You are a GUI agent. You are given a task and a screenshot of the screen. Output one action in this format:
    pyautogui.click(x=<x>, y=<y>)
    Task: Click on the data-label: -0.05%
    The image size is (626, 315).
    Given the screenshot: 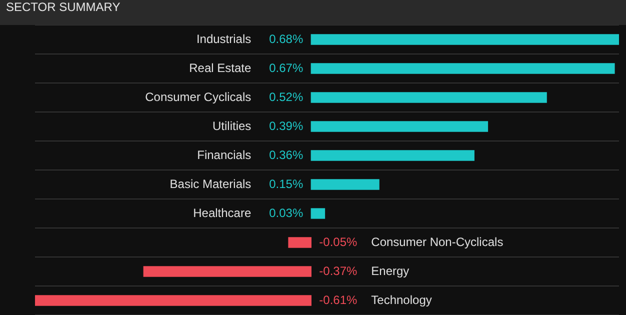 What is the action you would take?
    pyautogui.click(x=338, y=241)
    